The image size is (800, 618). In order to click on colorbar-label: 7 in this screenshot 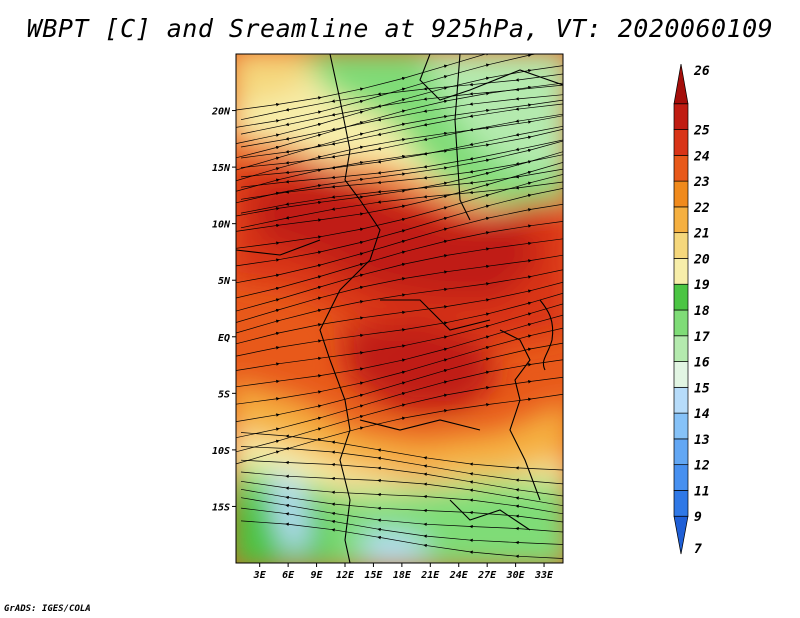, I will do `click(698, 549)`.